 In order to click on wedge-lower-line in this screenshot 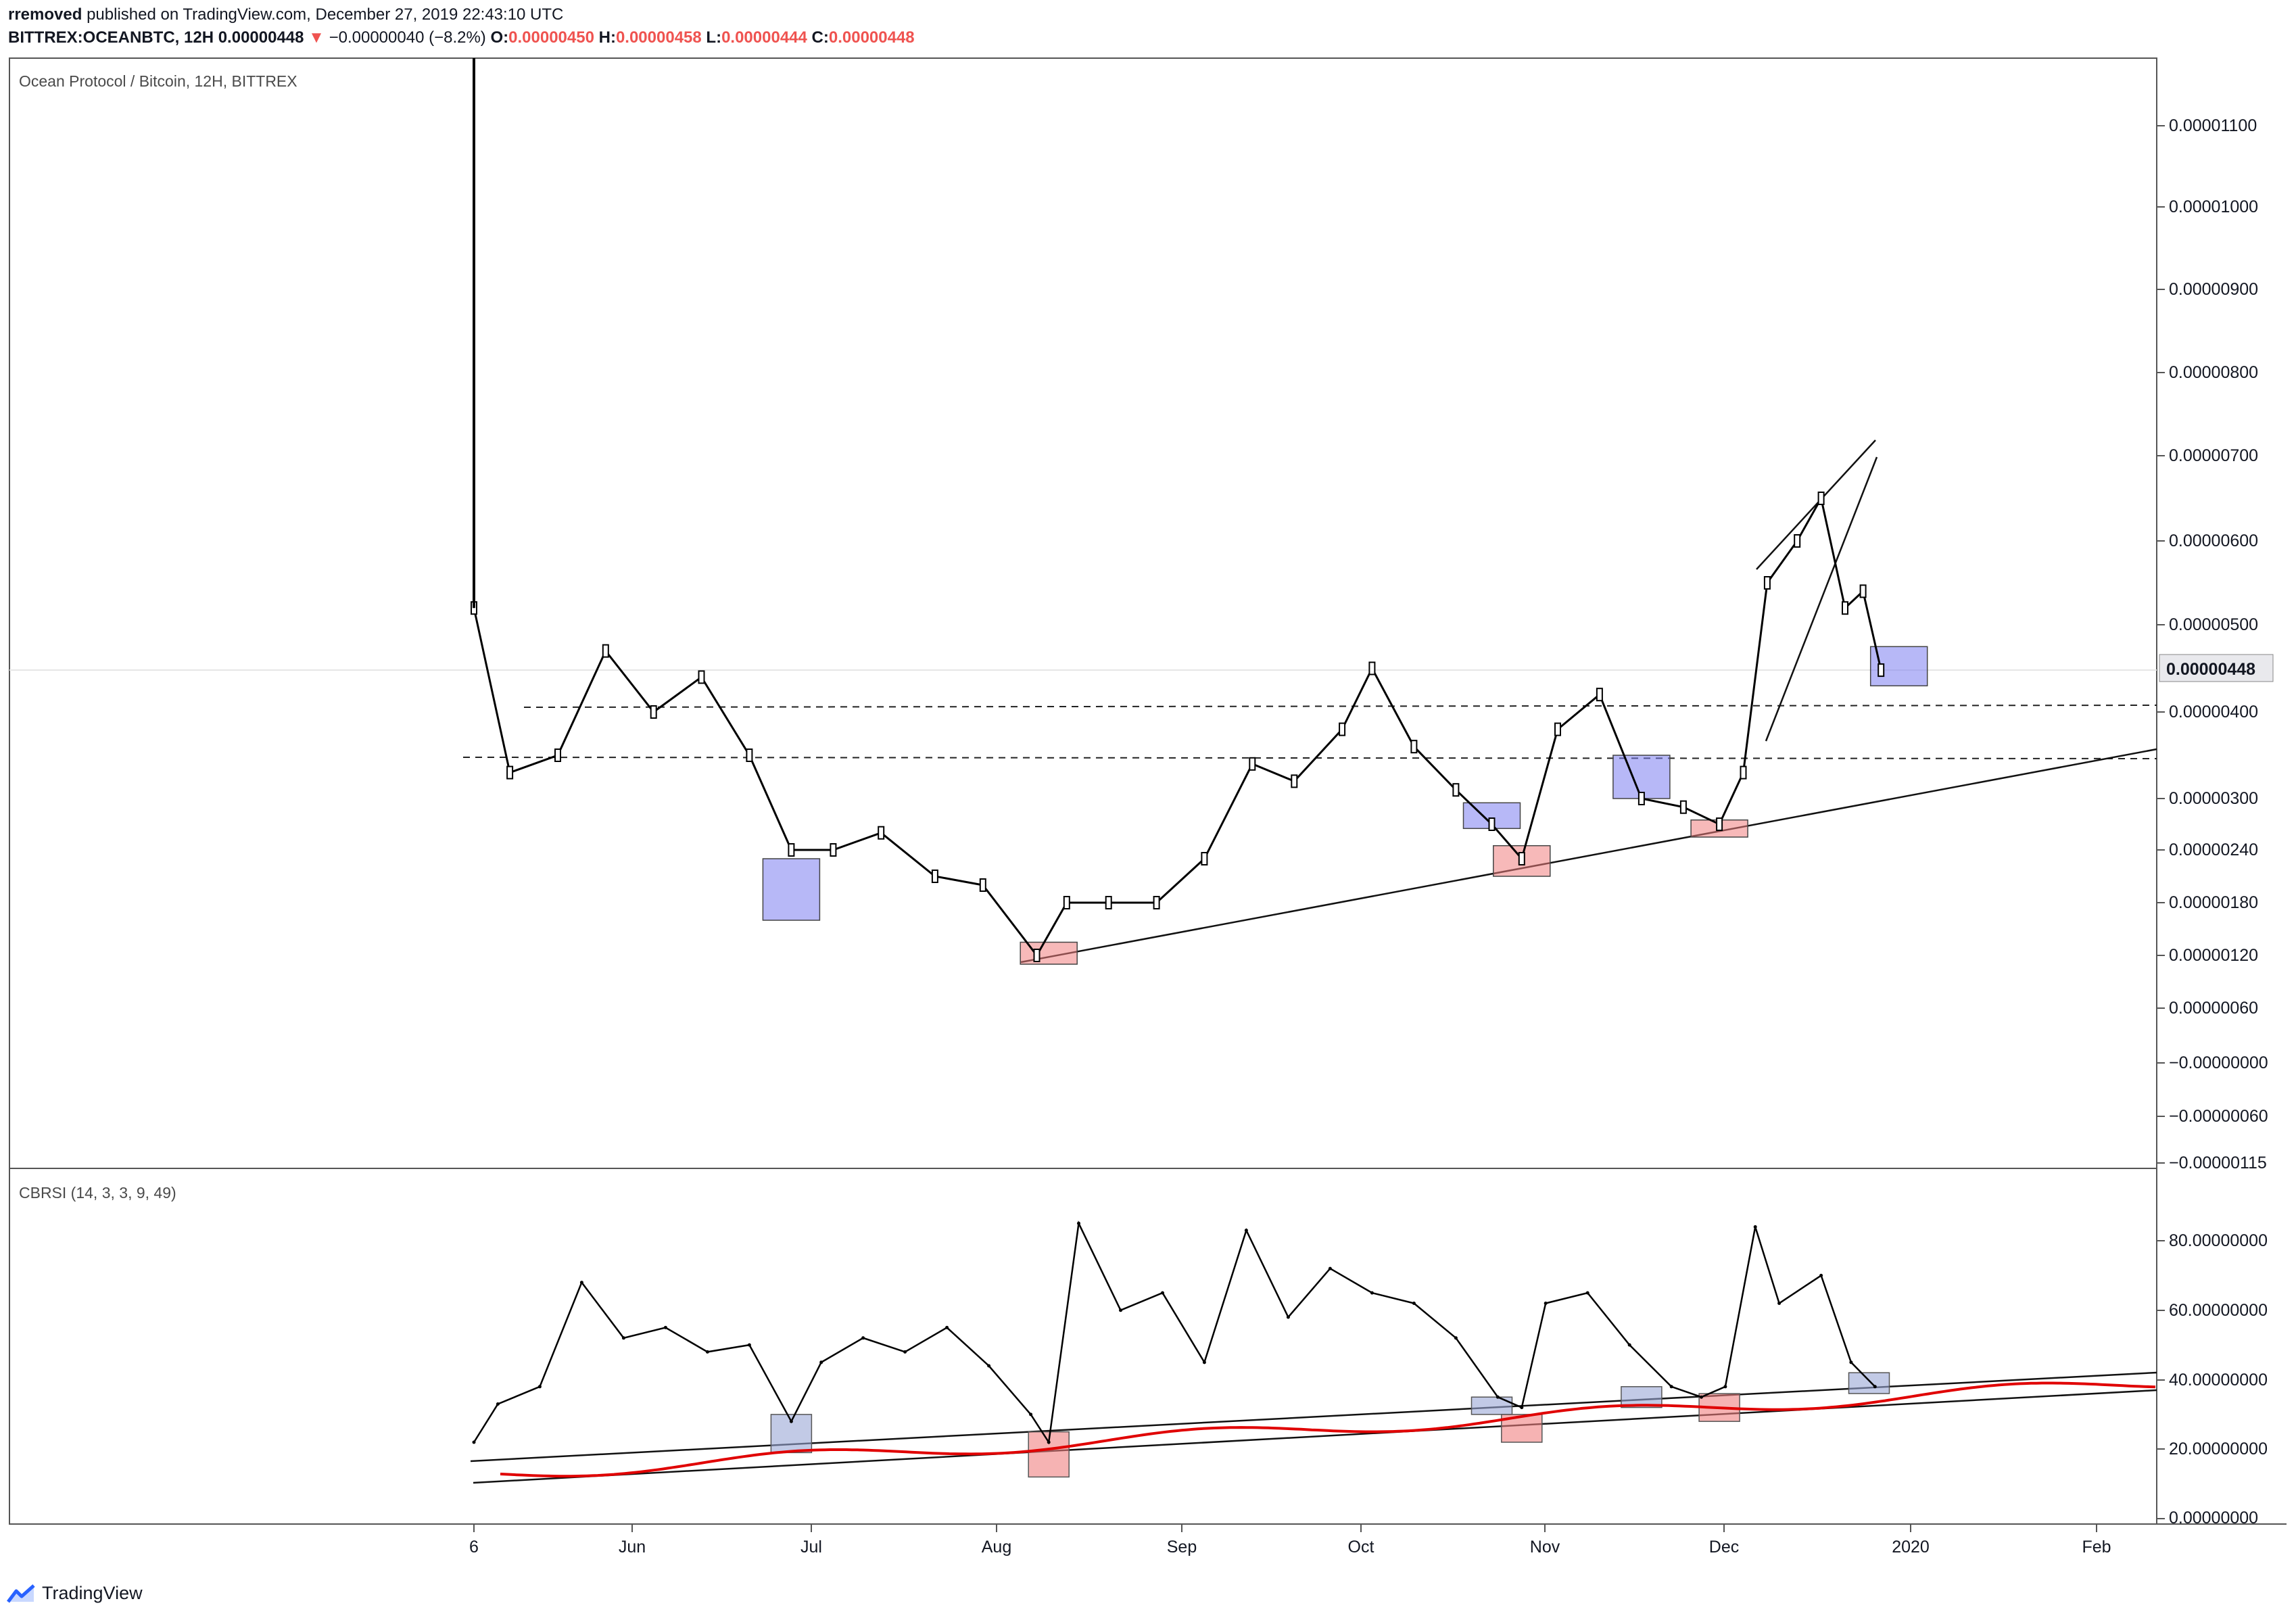, I will do `click(1821, 599)`.